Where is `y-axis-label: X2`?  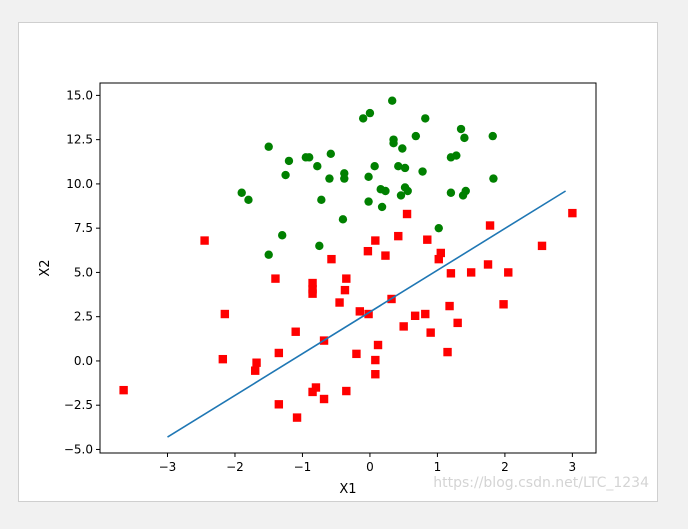 y-axis-label: X2 is located at coordinates (45, 267).